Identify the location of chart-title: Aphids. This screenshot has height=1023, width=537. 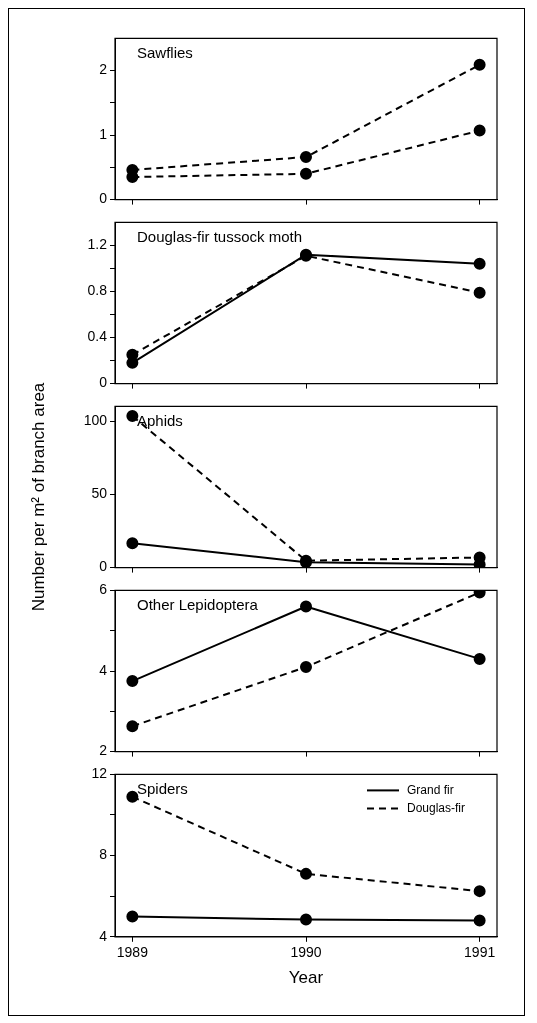
(160, 421).